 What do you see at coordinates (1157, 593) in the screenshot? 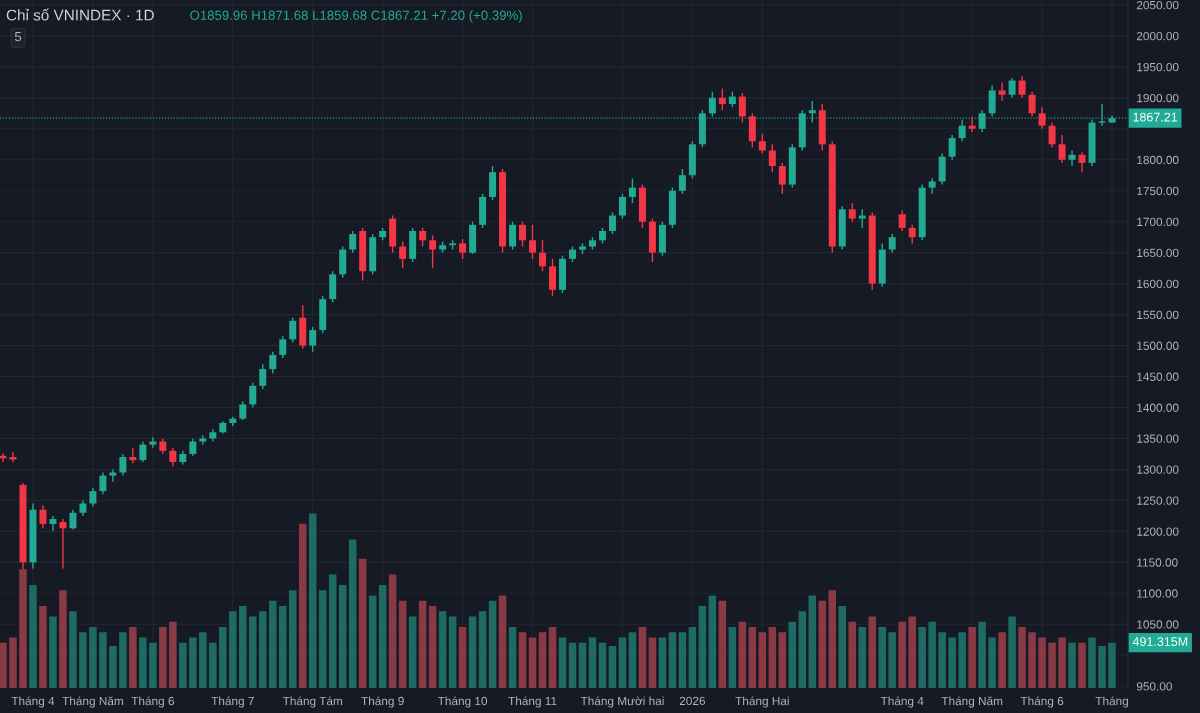
I see `y-tick-label: 1100.00` at bounding box center [1157, 593].